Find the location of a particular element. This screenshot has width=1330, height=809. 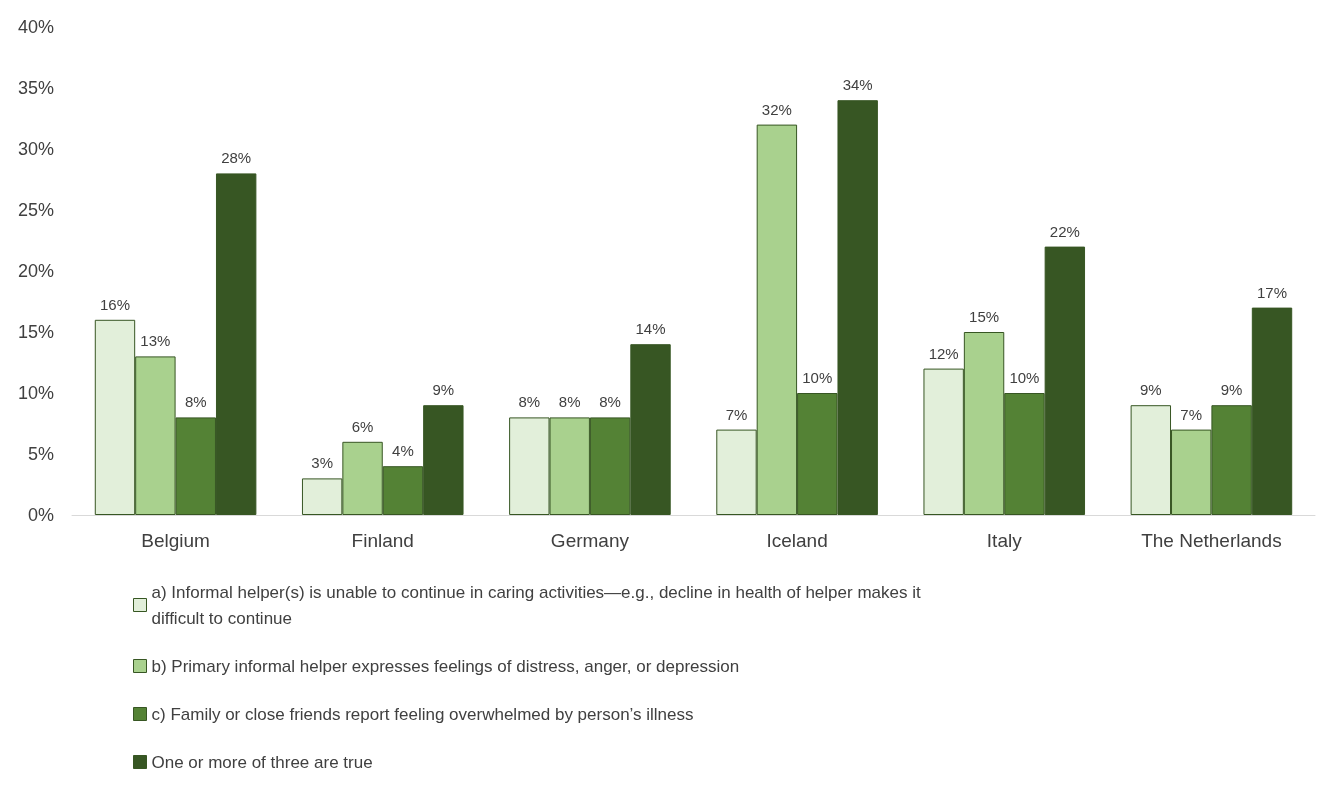

data-label: 32% is located at coordinates (776, 109).